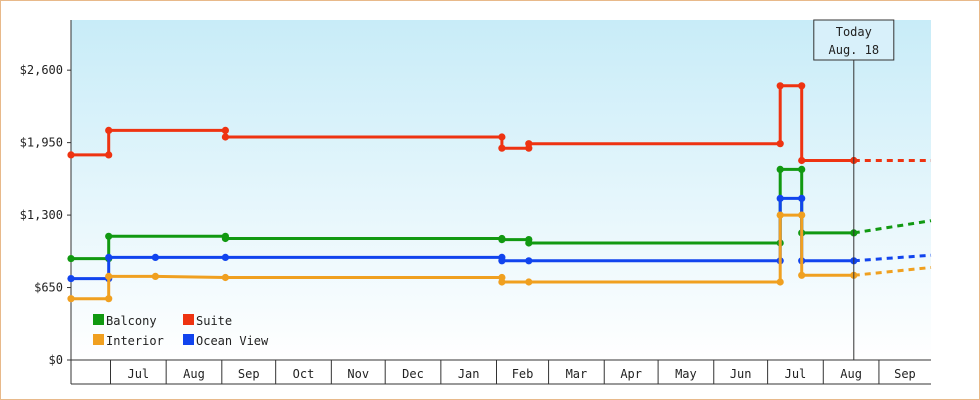 The image size is (980, 400). What do you see at coordinates (854, 40) in the screenshot?
I see `today-box` at bounding box center [854, 40].